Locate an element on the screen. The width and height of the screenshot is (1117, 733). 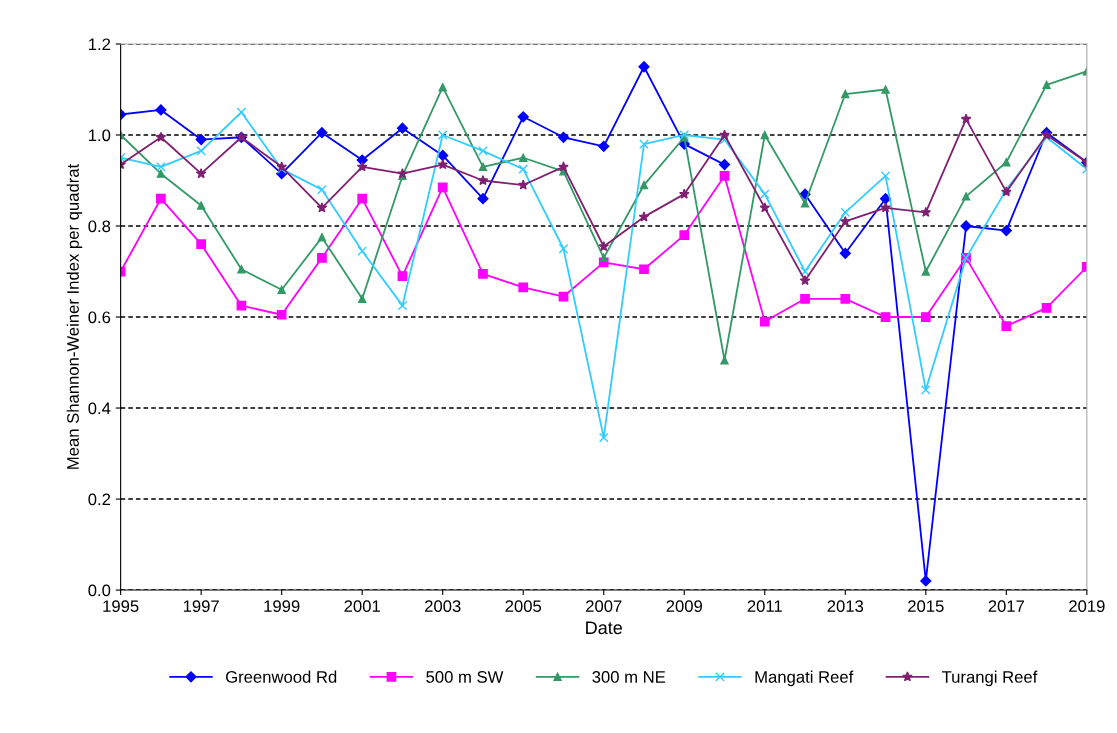
x-tick-label: 2007 is located at coordinates (604, 606).